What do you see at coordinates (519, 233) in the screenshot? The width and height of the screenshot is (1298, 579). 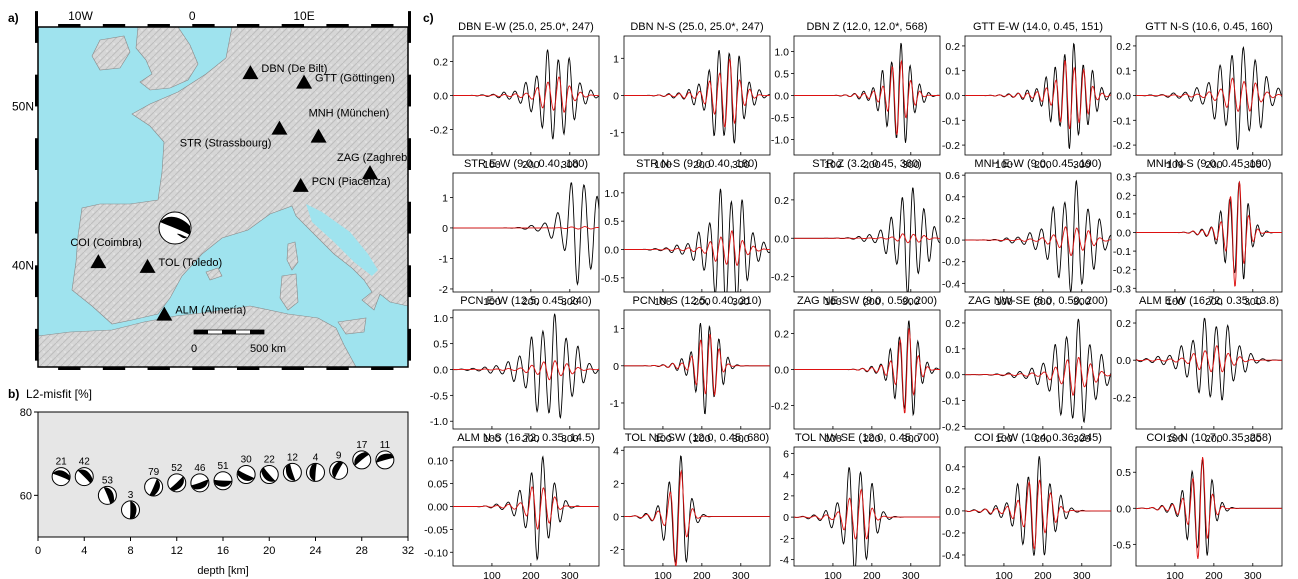 I see `waveform-panel: STR E-W (9.0, 0.40, 180) -2 -1 0 1 100 200 300` at bounding box center [519, 233].